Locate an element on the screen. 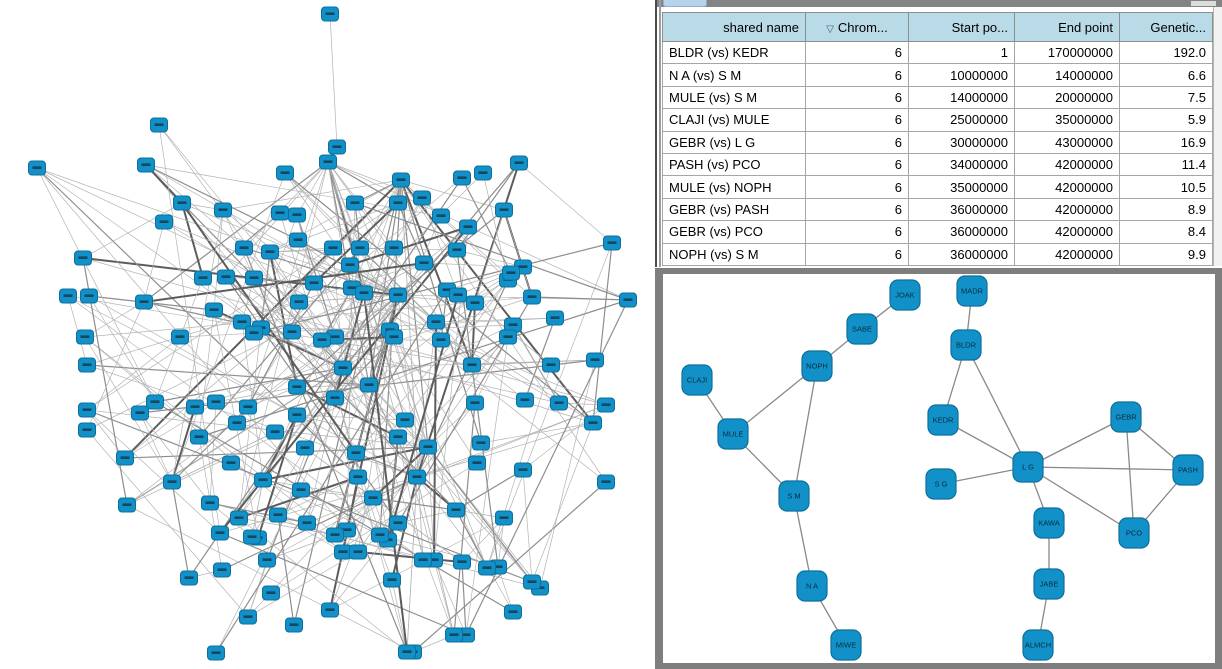 The image size is (1222, 669). node-l-g: L G is located at coordinates (1028, 467).